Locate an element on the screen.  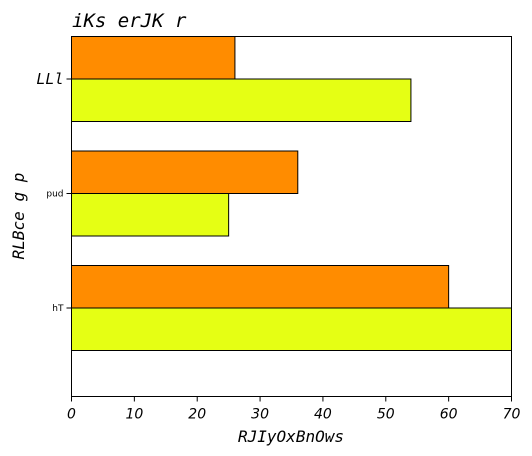
y-axis-ticks: LLl pud hT is located at coordinates (54, 192).